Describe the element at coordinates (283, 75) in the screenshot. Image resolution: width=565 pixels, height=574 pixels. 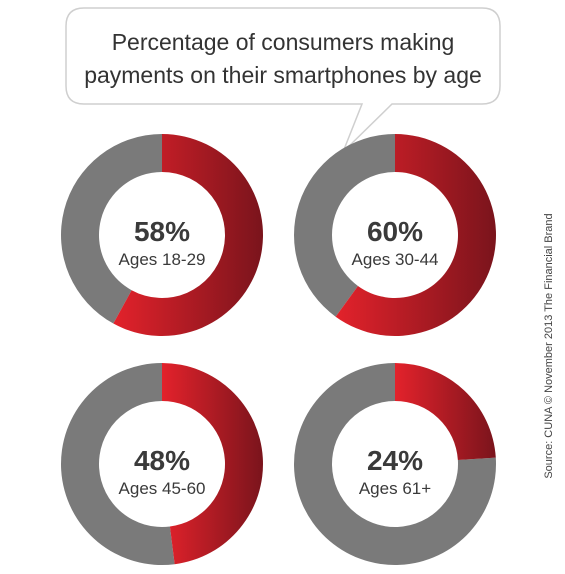
I see `chart-title-line-2: payments on their smartphones by age` at that location.